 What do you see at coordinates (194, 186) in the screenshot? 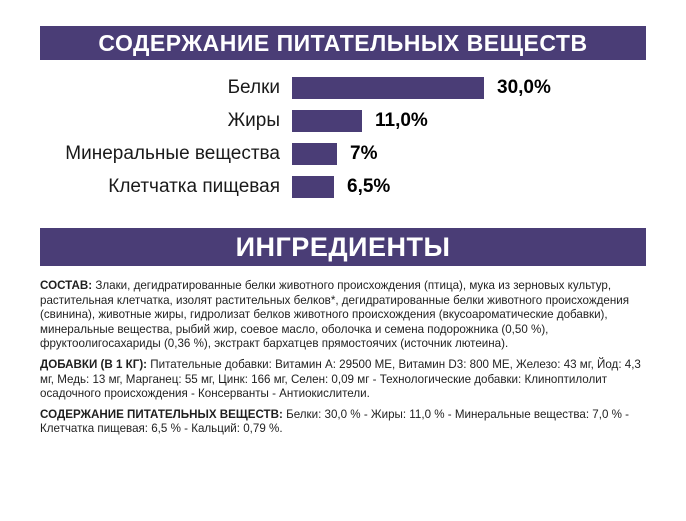
I see `chart-category-label: Клетчатка пищевая` at bounding box center [194, 186].